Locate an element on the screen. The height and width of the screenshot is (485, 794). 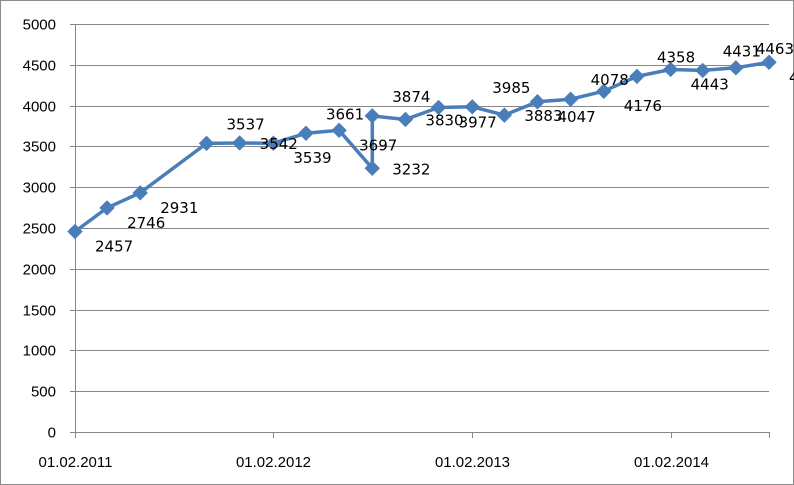
data-label: 3542 is located at coordinates (279, 144).